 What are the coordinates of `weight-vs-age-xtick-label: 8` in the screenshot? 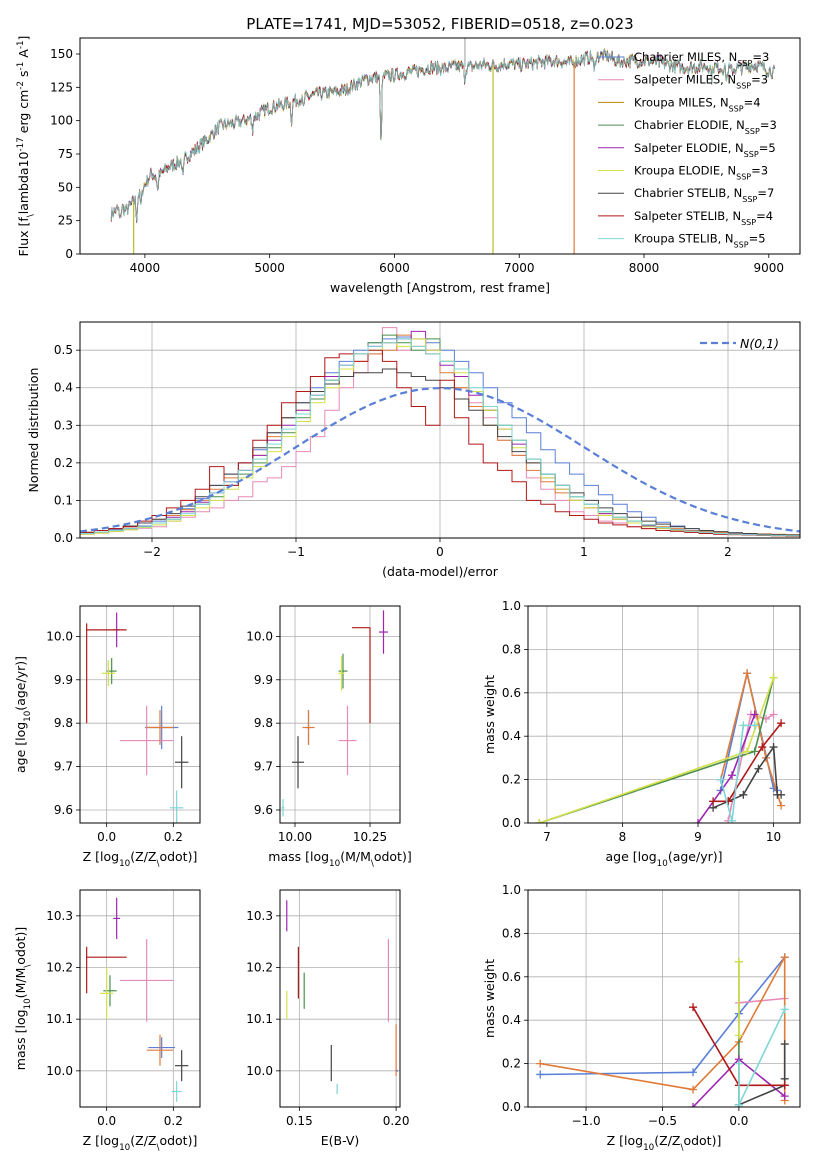 It's located at (623, 837).